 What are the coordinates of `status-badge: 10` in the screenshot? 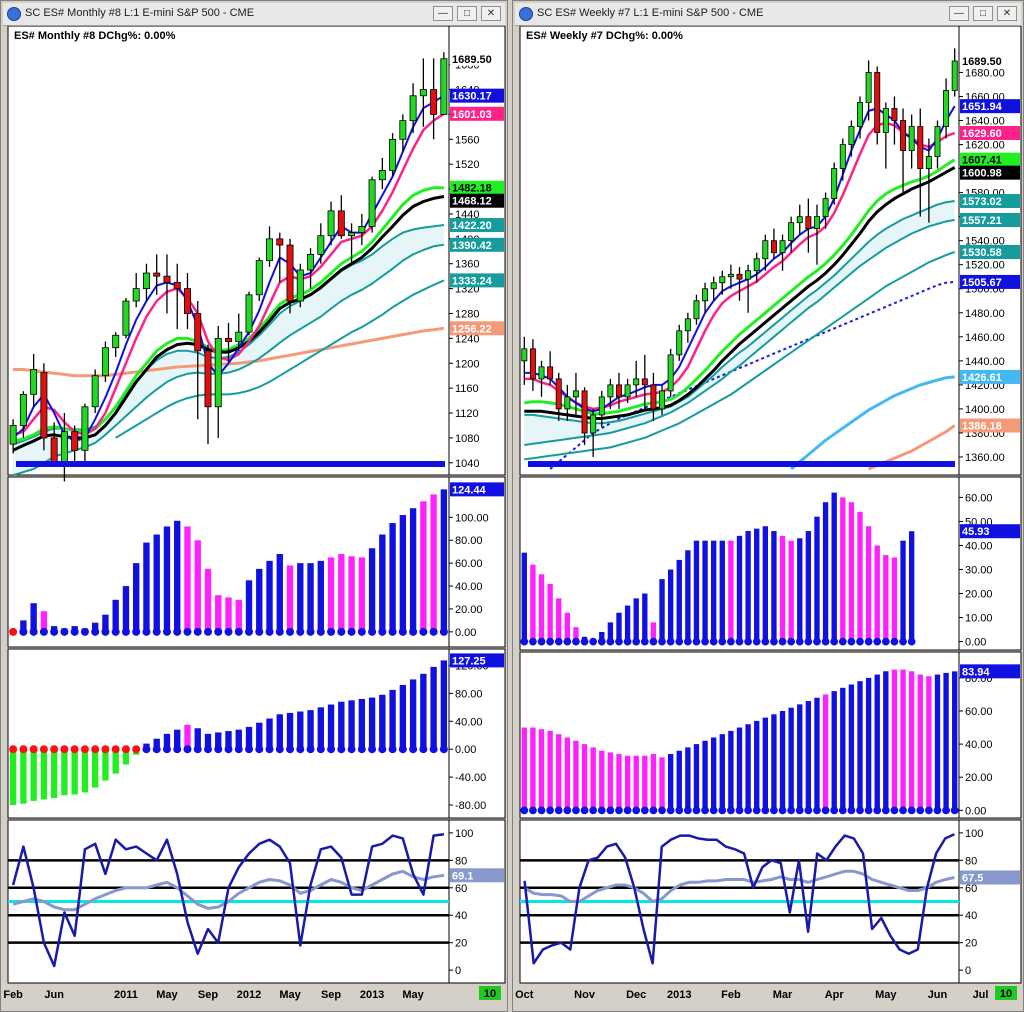 It's located at (1006, 994).